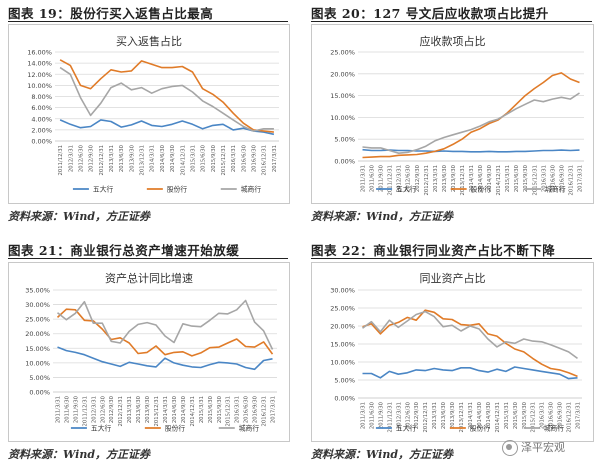  I want to click on y-tick-label: 2.00%, so click(41, 130).